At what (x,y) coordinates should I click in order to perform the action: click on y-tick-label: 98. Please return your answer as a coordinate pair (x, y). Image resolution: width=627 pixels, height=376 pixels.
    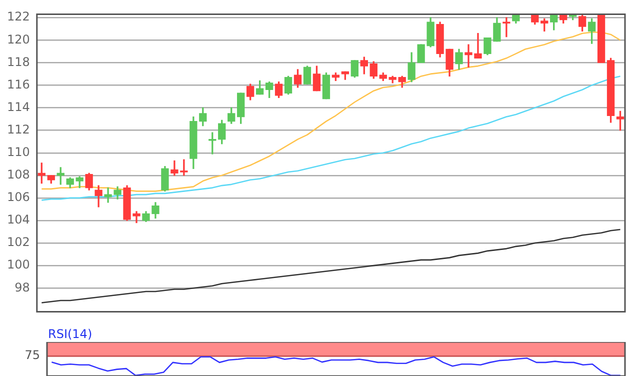
    Looking at the image, I should click on (22, 287).